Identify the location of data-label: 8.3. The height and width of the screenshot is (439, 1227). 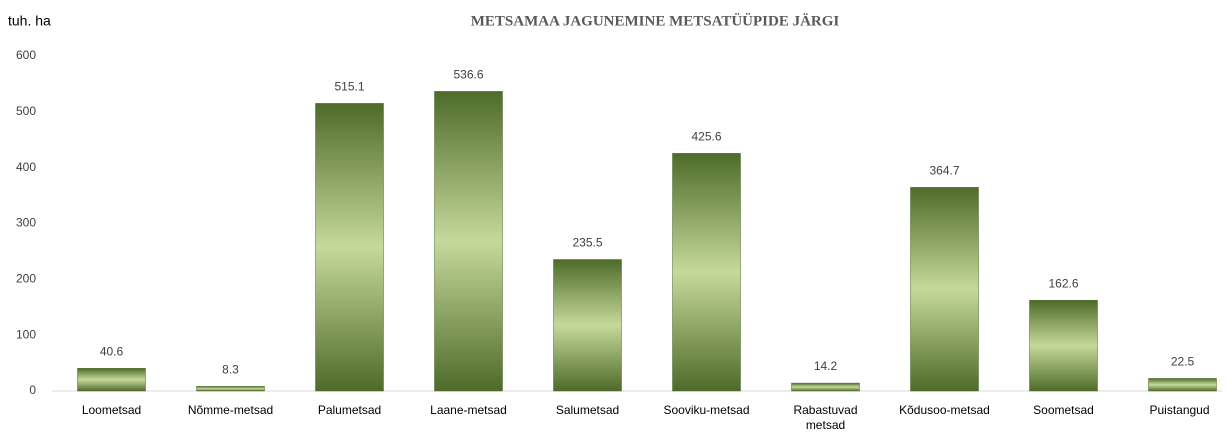
(230, 370).